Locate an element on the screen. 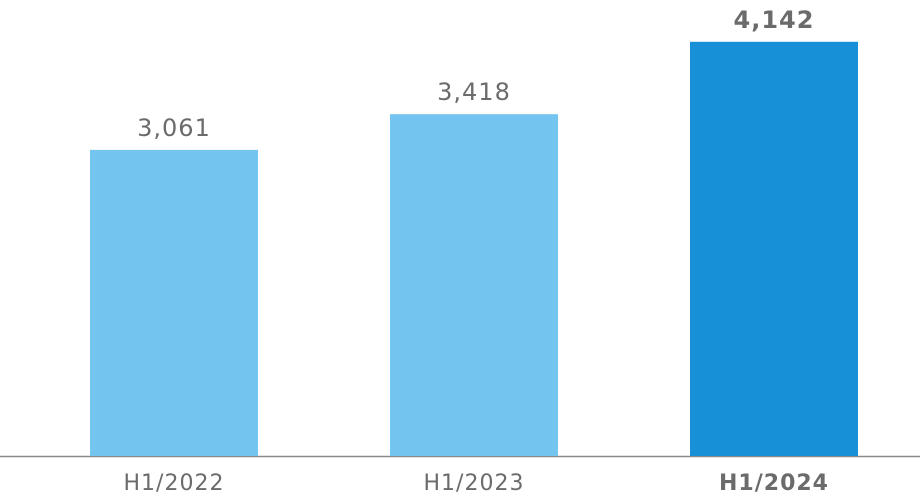 The image size is (920, 500). x-tick-label: H1/2023 is located at coordinates (474, 483).